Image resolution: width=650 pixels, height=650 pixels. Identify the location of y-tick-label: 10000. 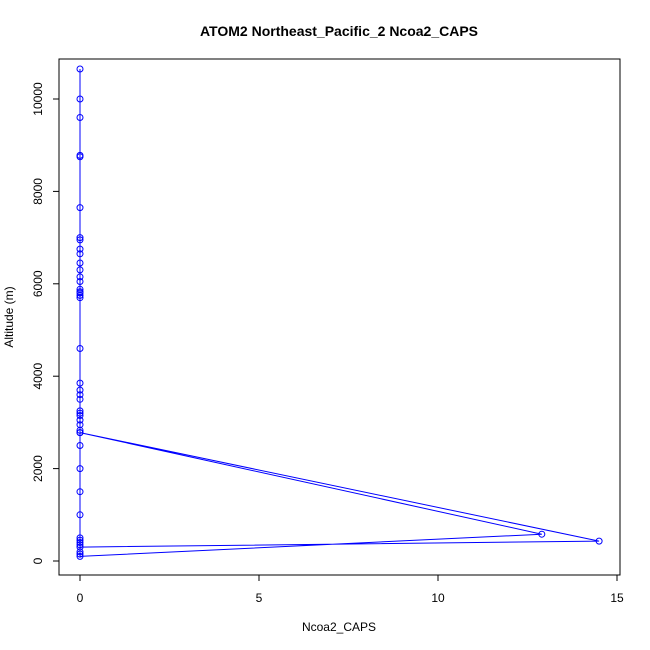
(38, 99).